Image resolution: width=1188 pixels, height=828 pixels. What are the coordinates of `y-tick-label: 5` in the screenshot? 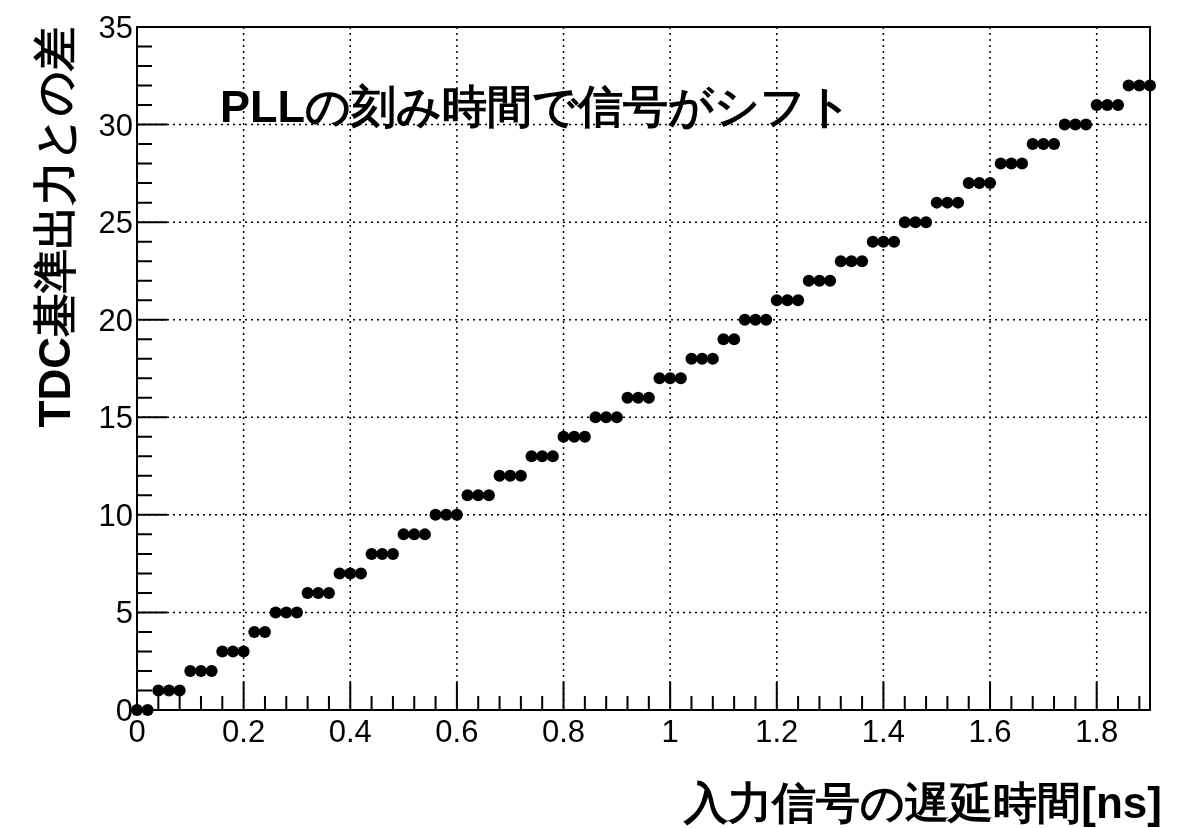 It's located at (124, 613).